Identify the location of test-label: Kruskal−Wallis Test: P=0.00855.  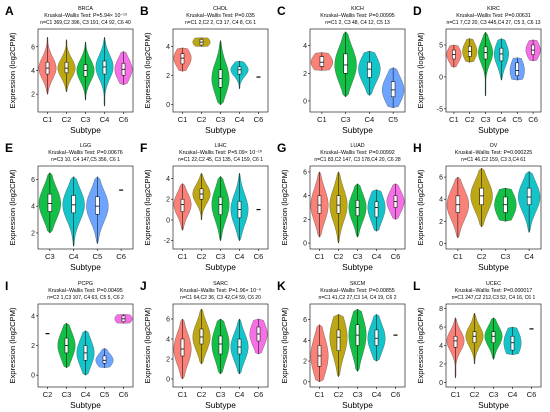
(357, 291).